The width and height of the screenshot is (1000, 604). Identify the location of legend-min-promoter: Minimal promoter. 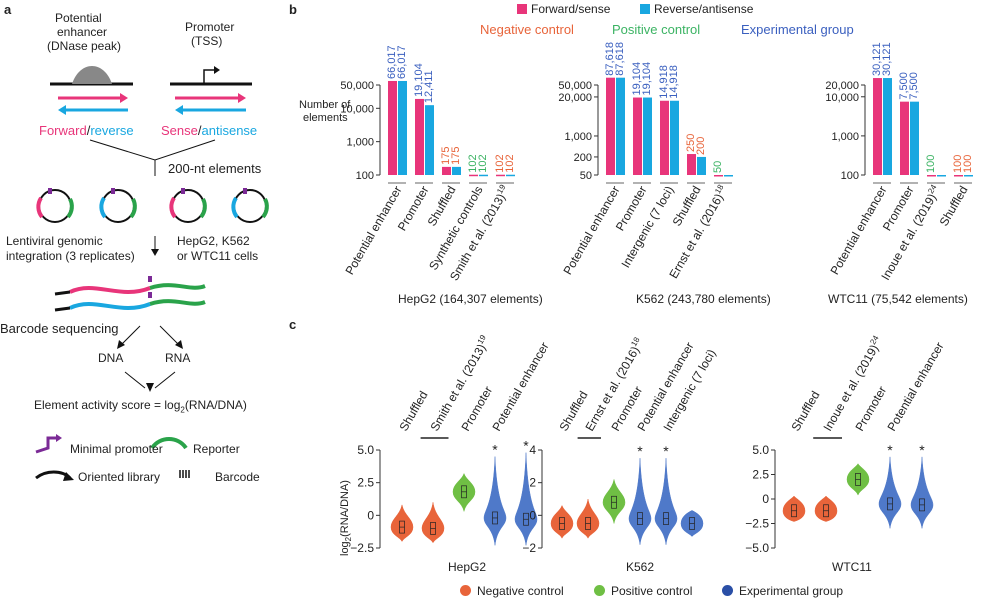
(116, 449).